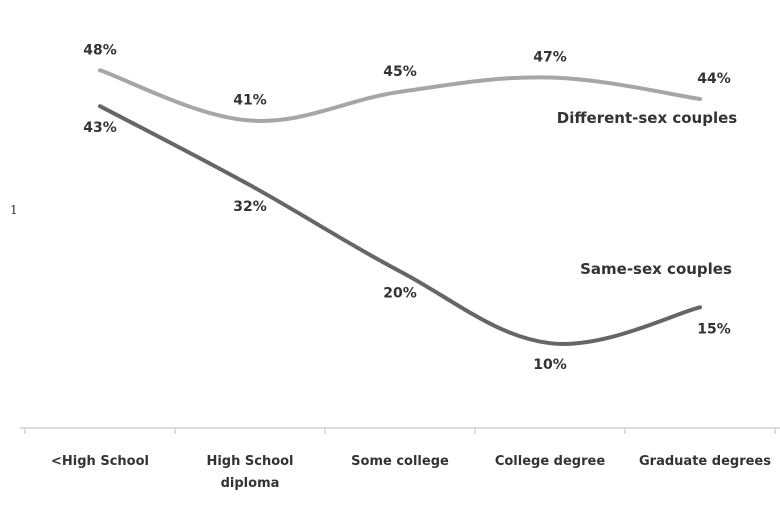 This screenshot has width=780, height=505. Describe the element at coordinates (250, 101) in the screenshot. I see `data-label: 41%` at that location.